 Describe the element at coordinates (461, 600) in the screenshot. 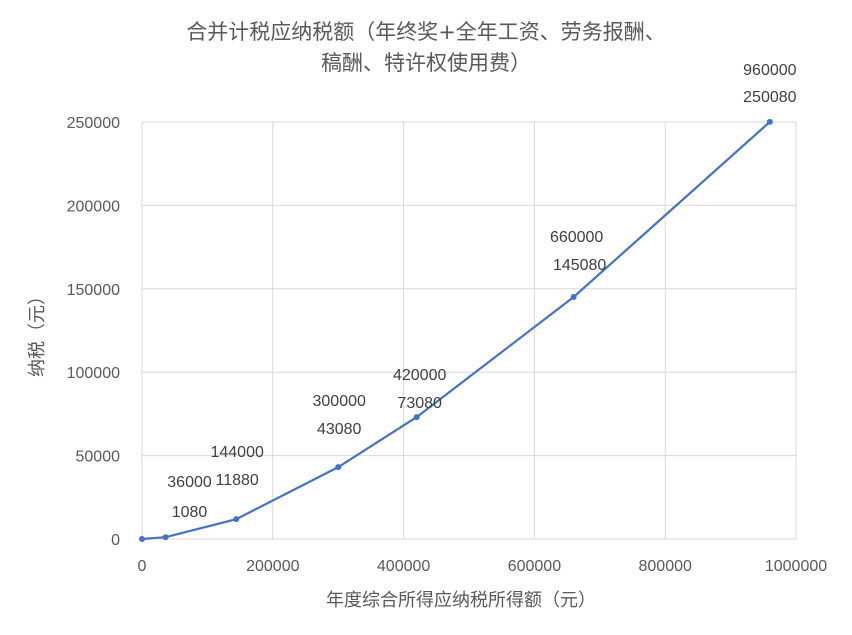

I see `x-axis-title: 年度综合所得应纳税所得额（元）` at that location.